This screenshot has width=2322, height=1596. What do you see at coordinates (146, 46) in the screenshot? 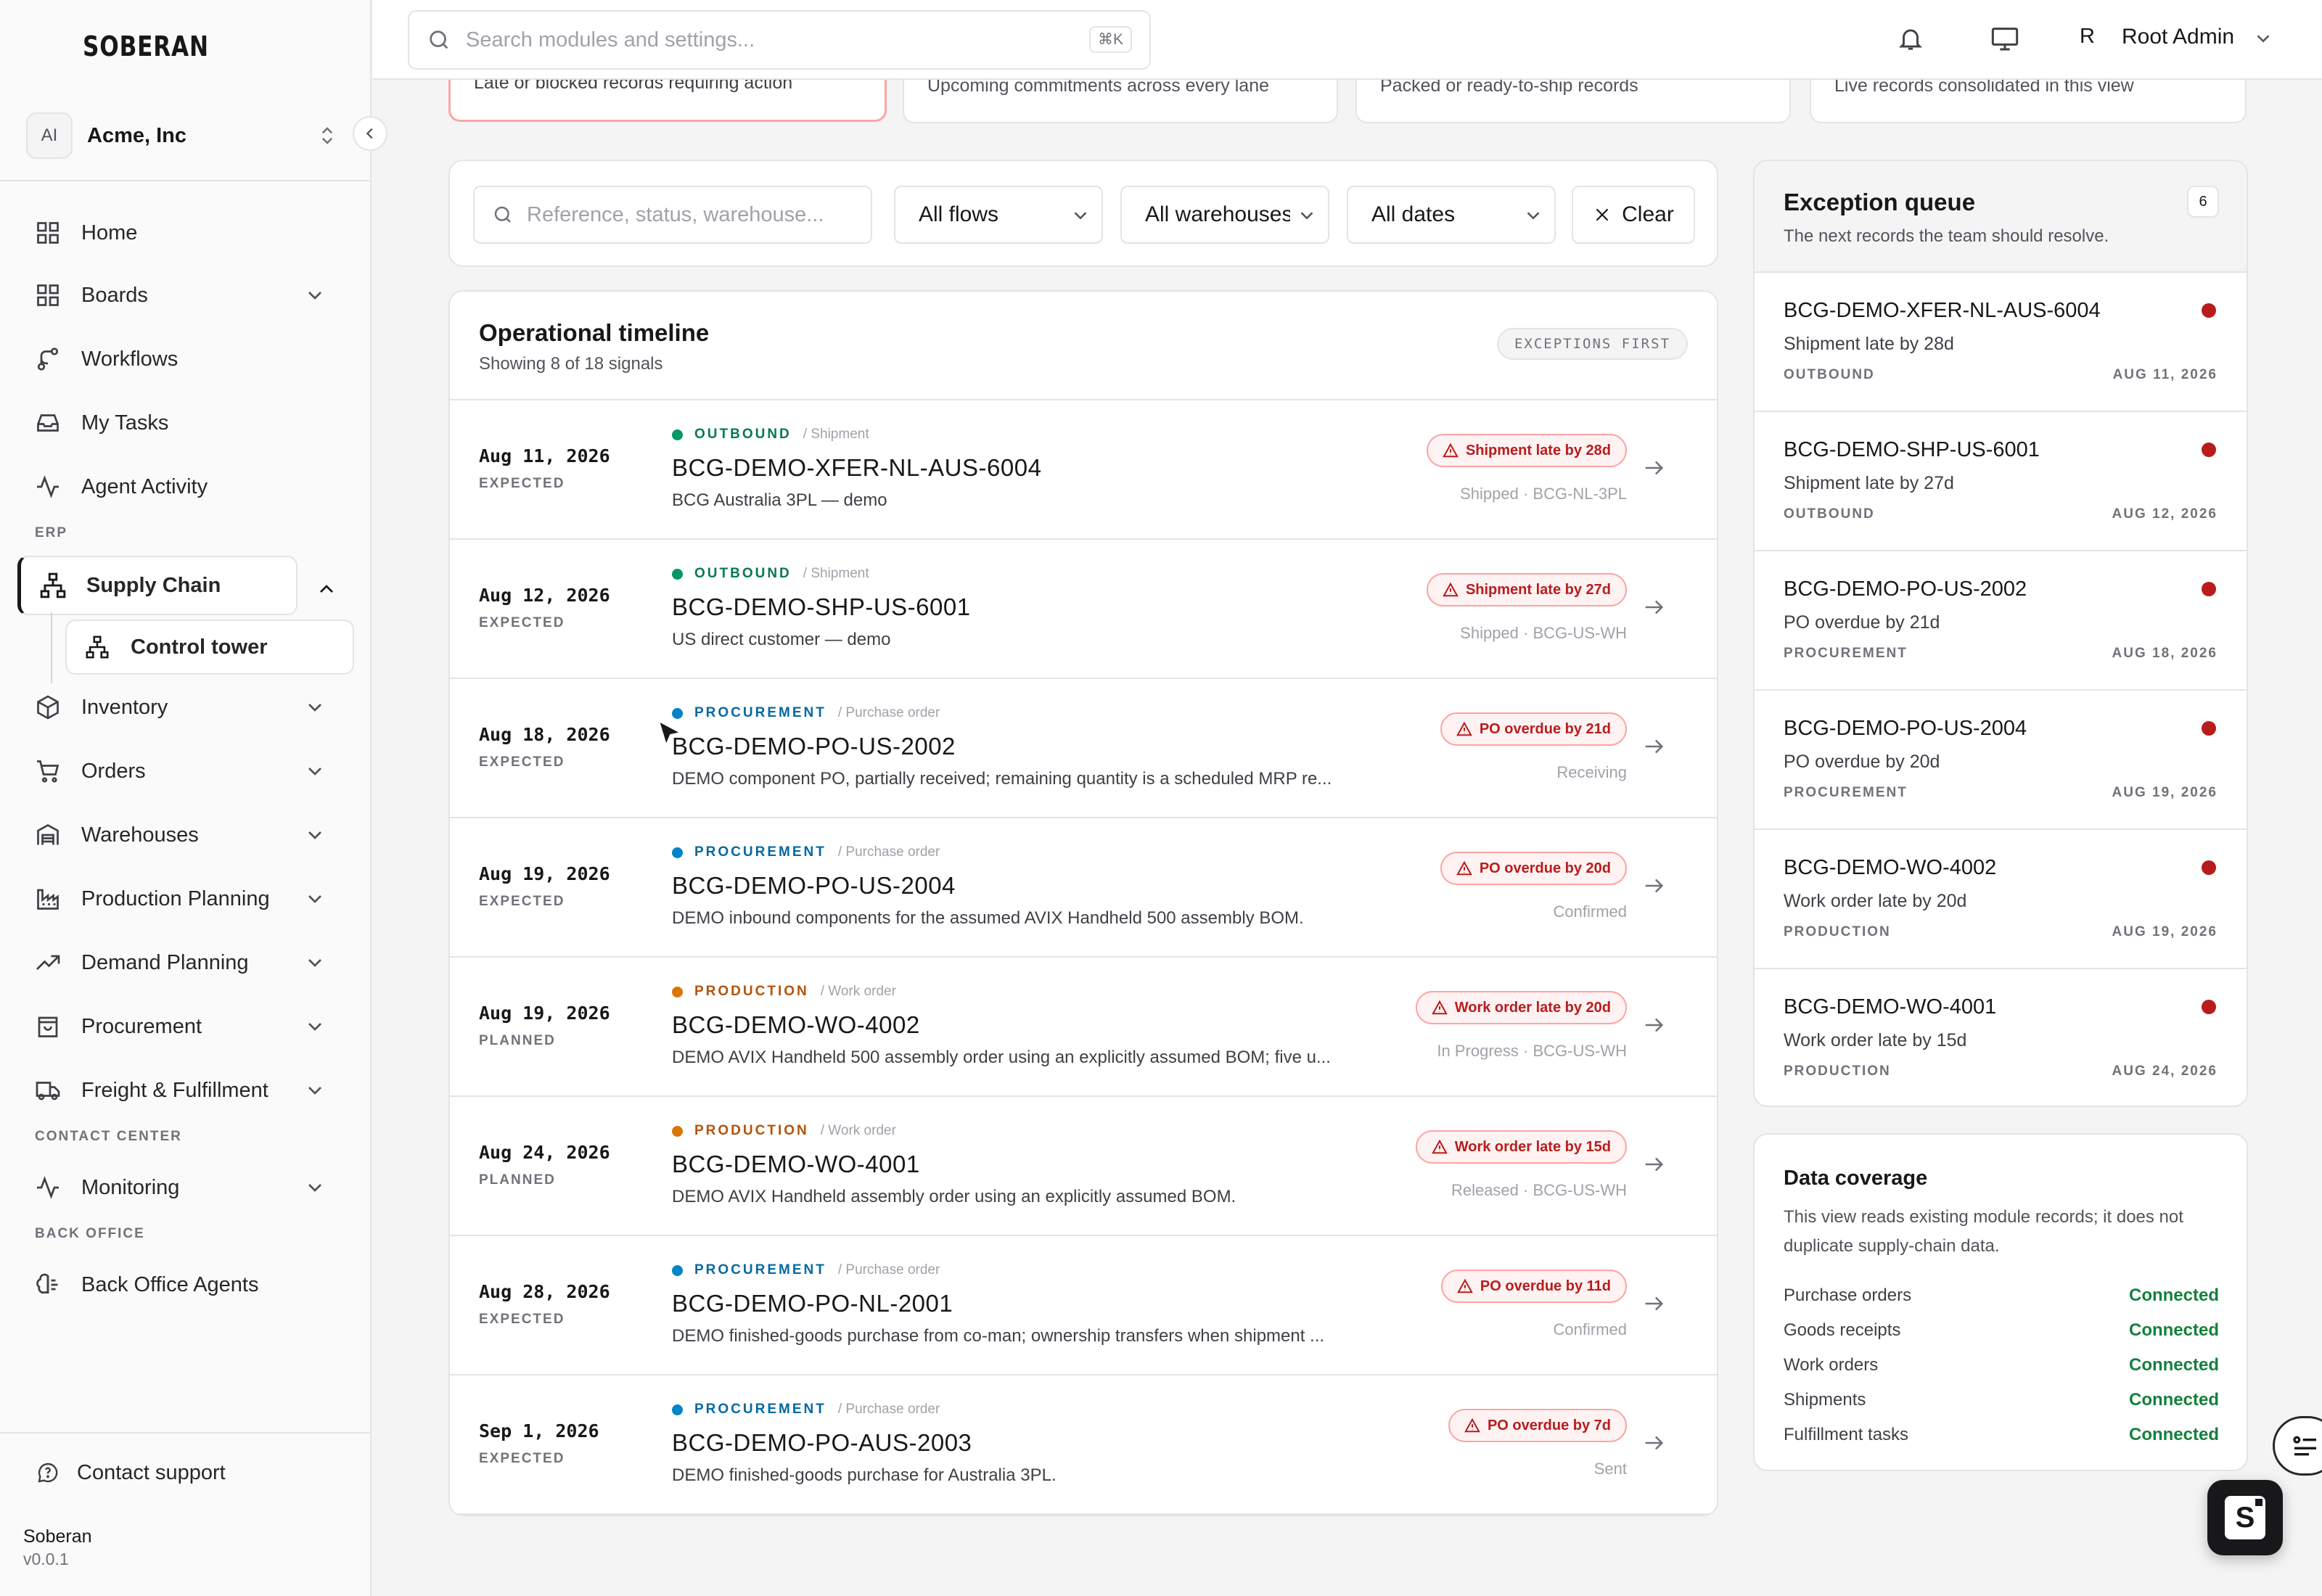
I see `app-logo: SOBERAN` at bounding box center [146, 46].